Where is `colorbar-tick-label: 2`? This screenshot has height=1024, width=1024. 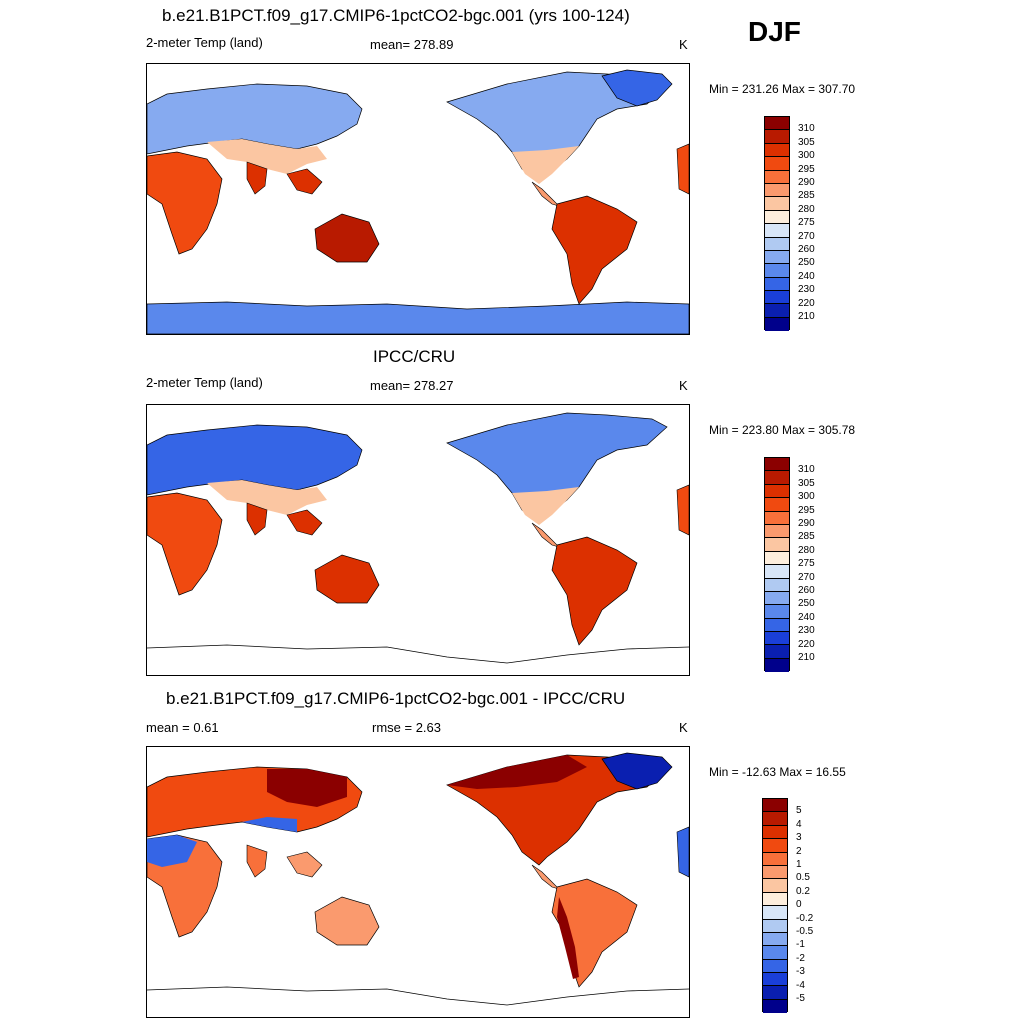
colorbar-tick-label: 2 is located at coordinates (799, 851).